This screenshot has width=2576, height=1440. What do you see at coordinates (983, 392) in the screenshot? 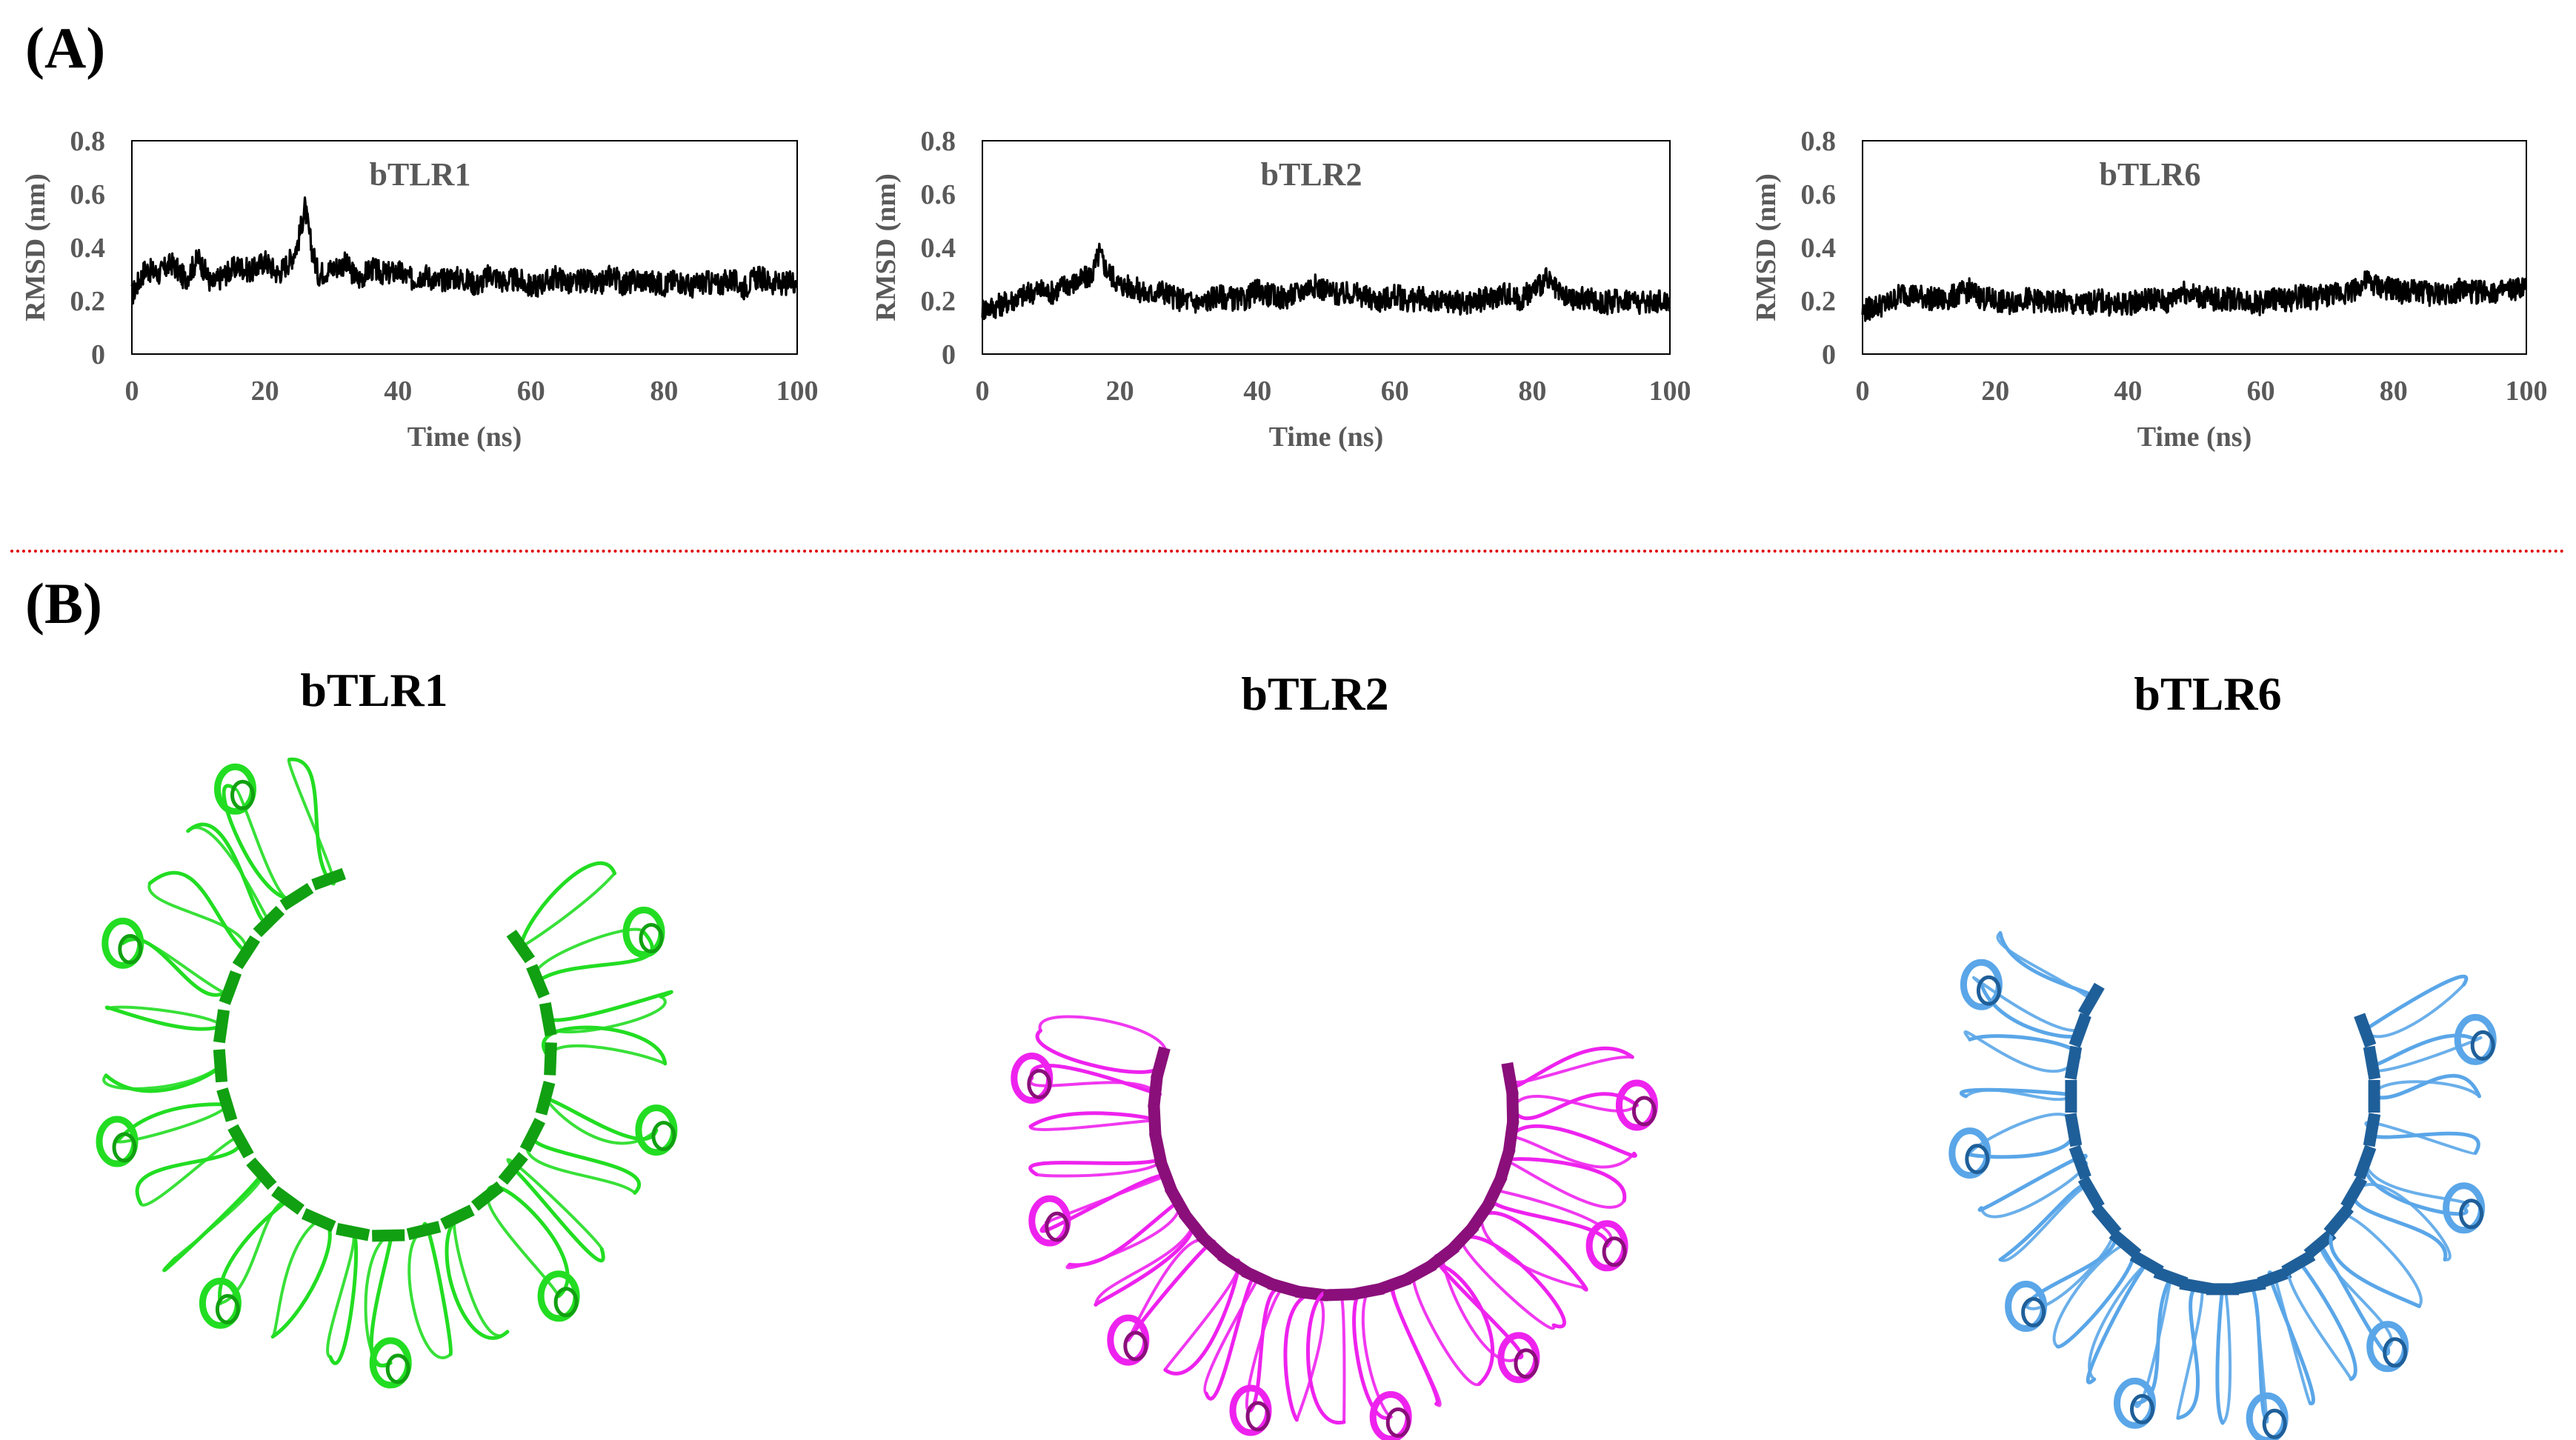
I see `x-tick-label: 0` at bounding box center [983, 392].